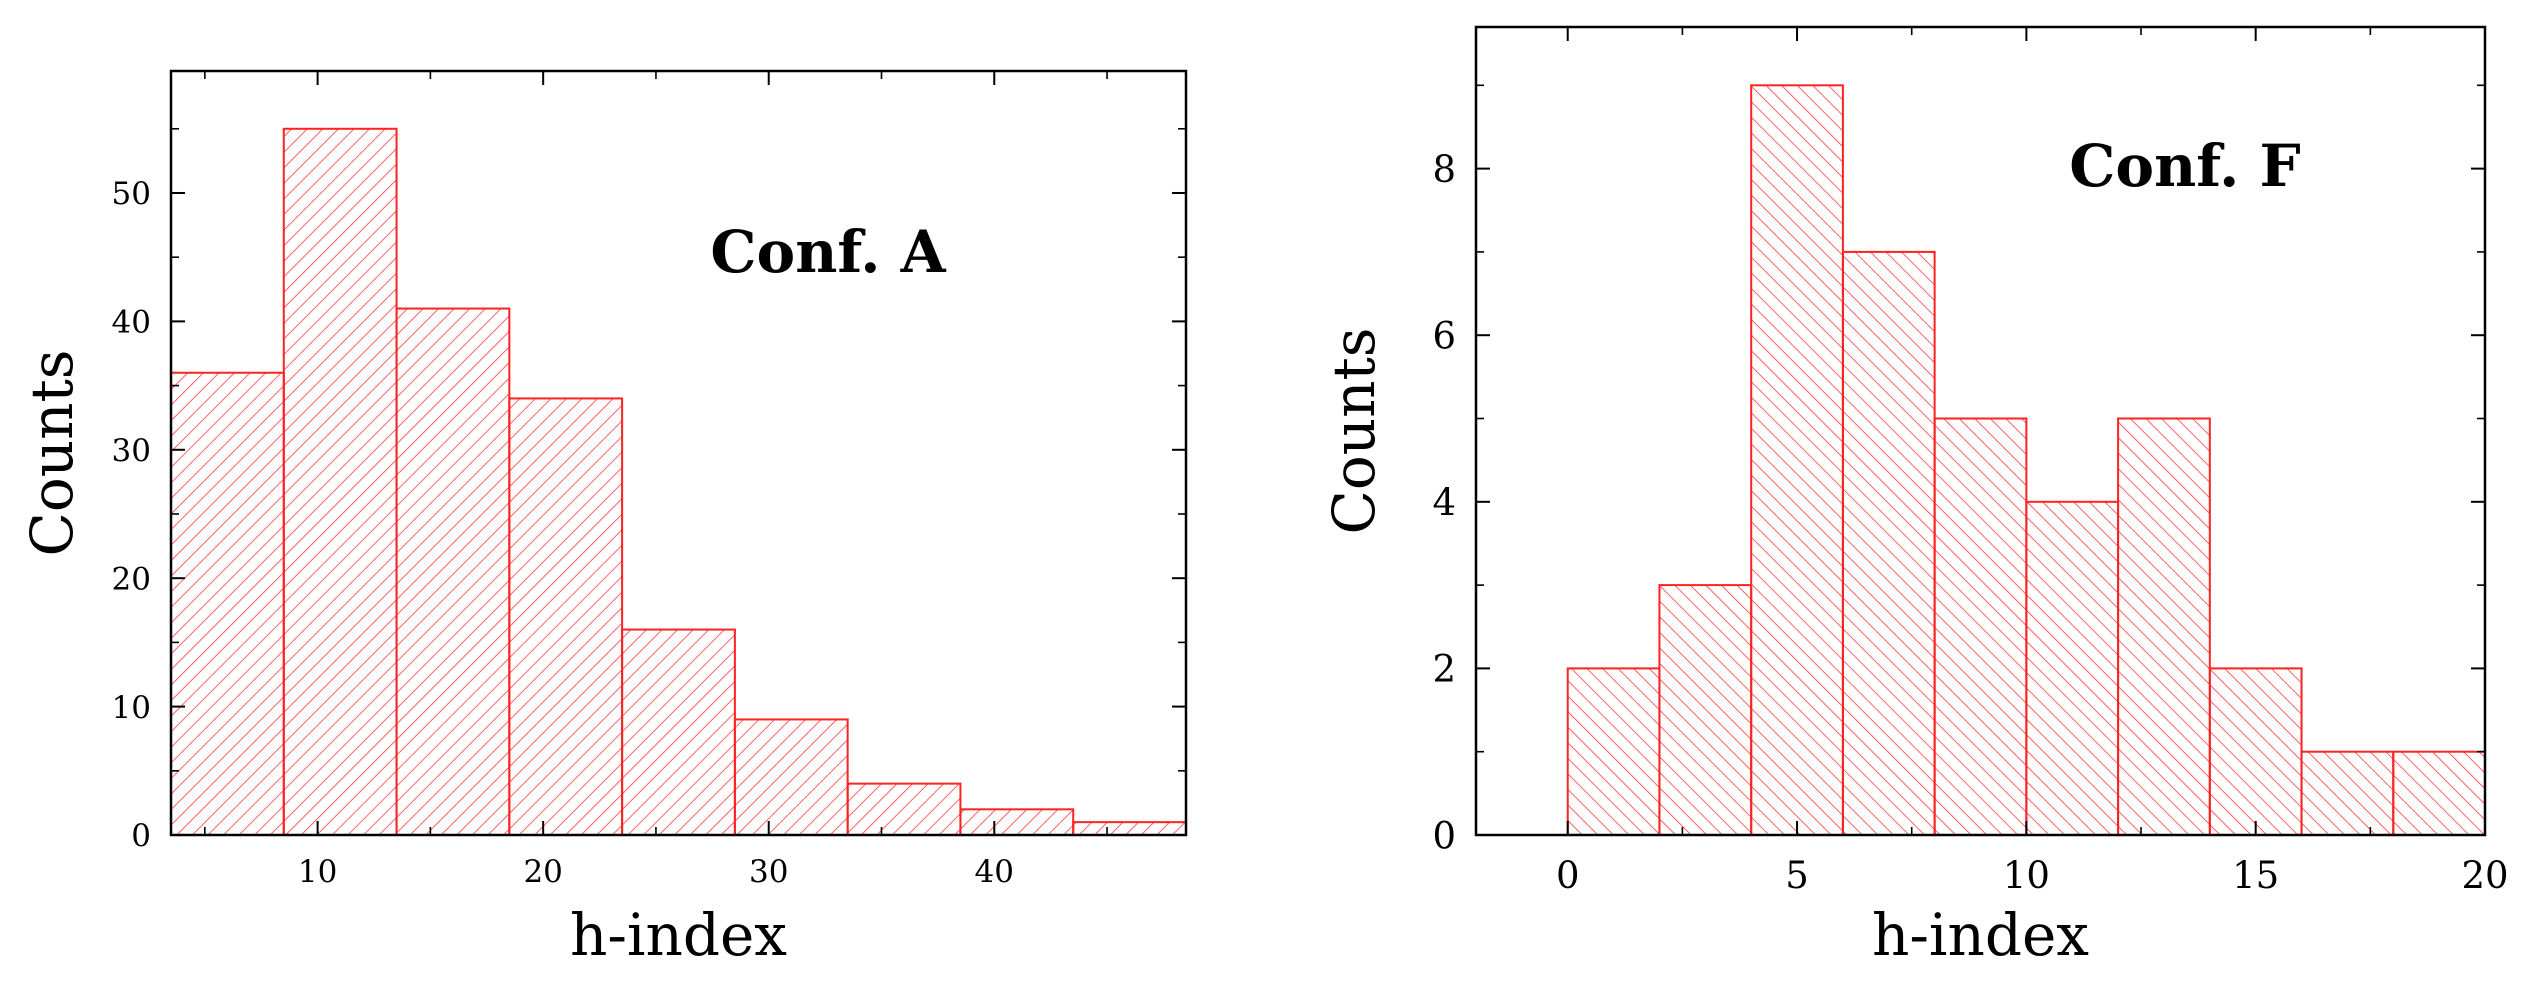  Describe the element at coordinates (1444, 502) in the screenshot. I see `y-tick-label: 4` at that location.